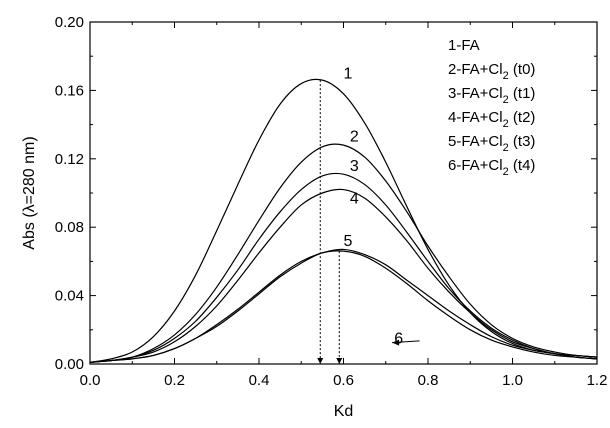 Image resolution: width=610 pixels, height=428 pixels. What do you see at coordinates (475, 141) in the screenshot?
I see `legend-text-prefix: 5-FA+Cl` at bounding box center [475, 141].